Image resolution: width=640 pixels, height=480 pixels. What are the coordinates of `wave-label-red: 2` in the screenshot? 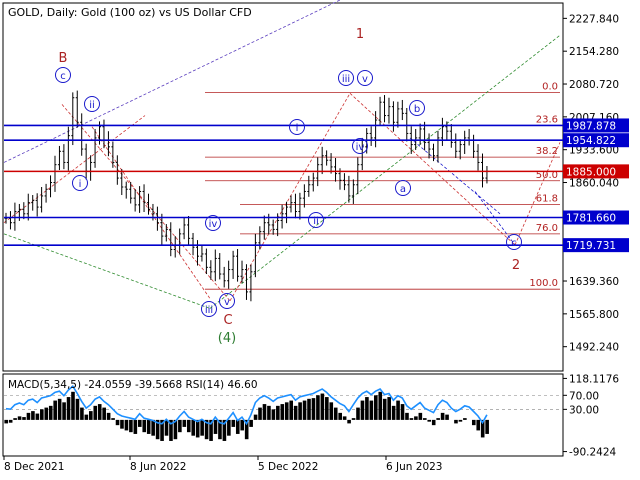 It's located at (516, 265).